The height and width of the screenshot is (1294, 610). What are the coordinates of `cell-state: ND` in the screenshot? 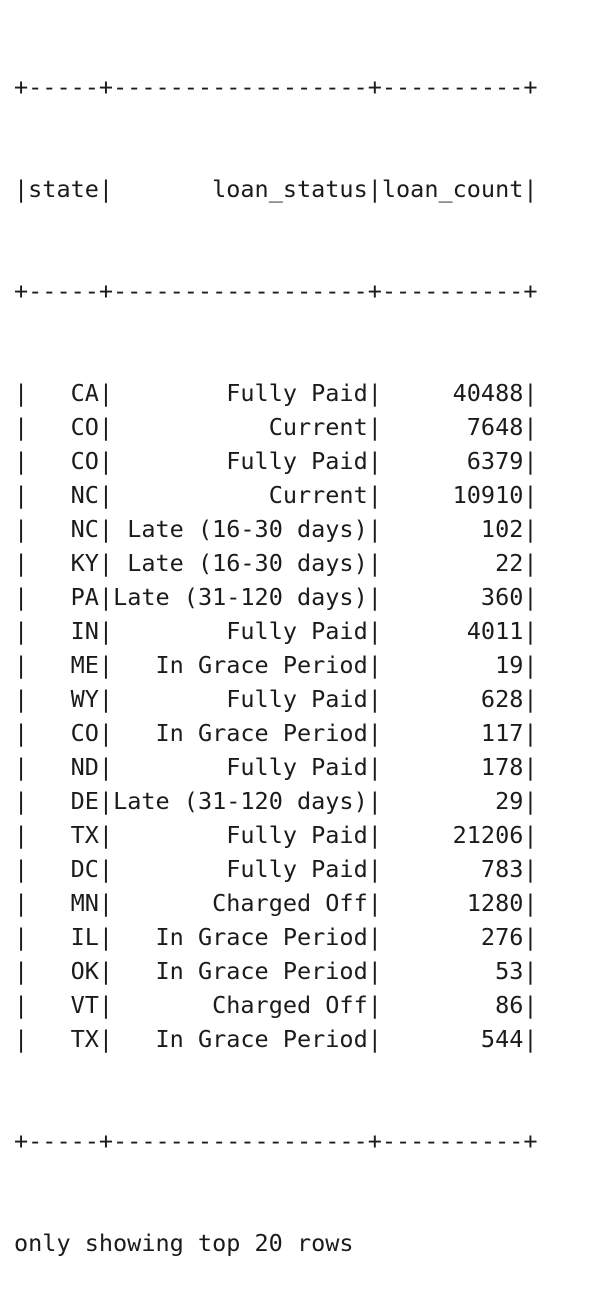 It's located at (63, 767).